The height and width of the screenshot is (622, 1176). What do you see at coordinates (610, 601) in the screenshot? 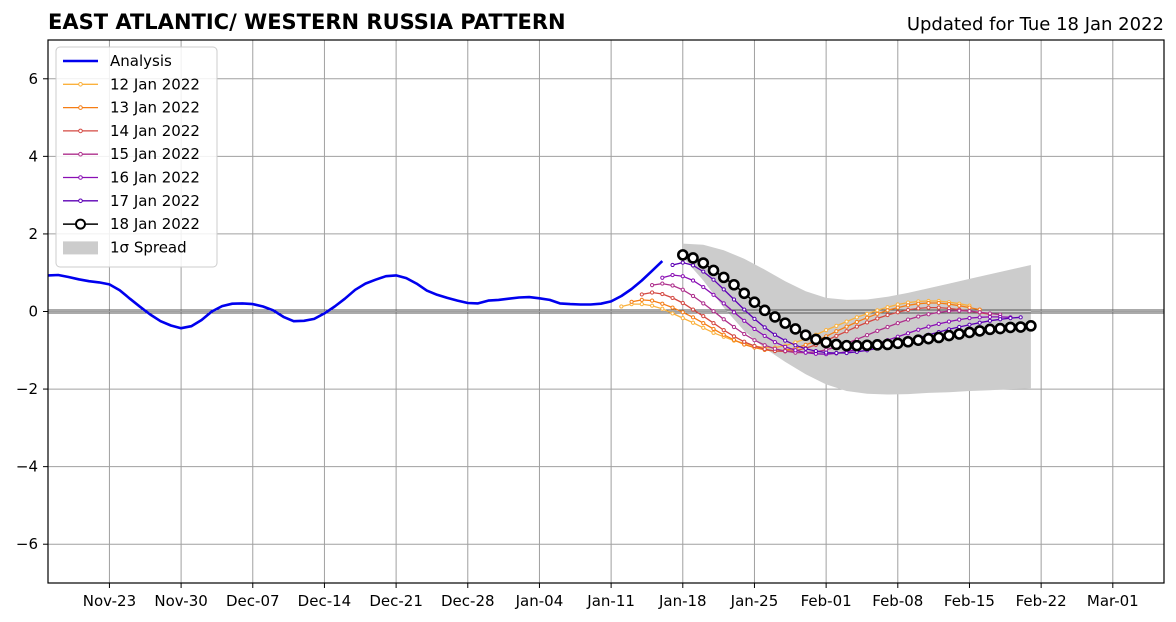
I see `x-tick-label: Jan-11` at bounding box center [610, 601].